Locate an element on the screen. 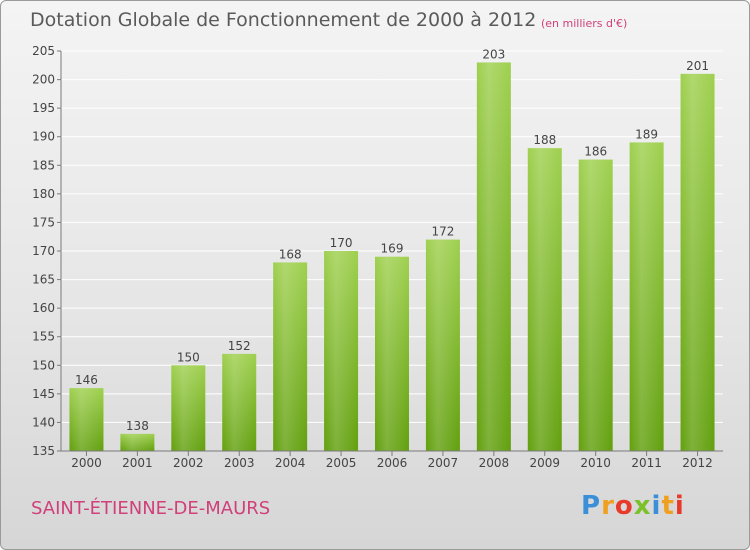  x-tick-label: 2008 is located at coordinates (494, 463).